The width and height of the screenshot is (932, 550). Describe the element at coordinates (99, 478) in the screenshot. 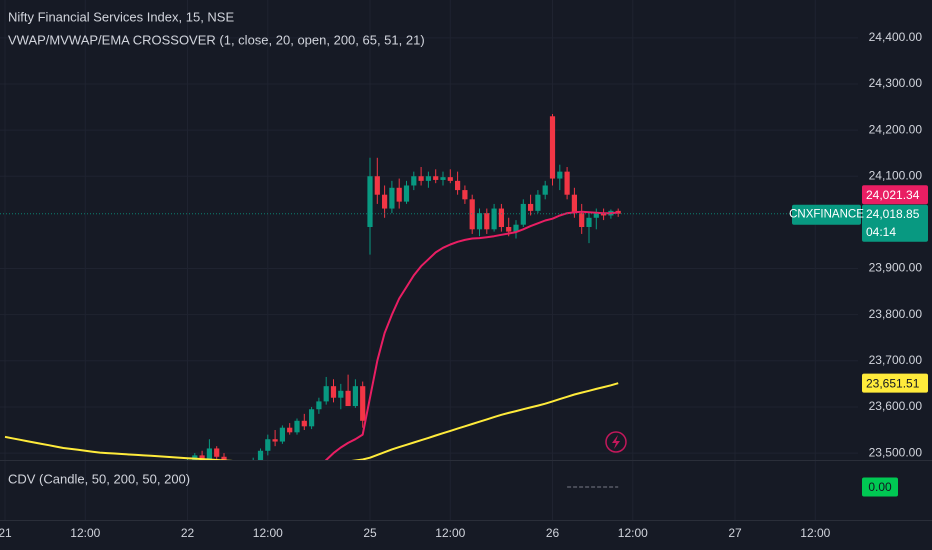

I see `lower-pane-legend: CDV (Candle, 50, 200, 50, 200)` at that location.